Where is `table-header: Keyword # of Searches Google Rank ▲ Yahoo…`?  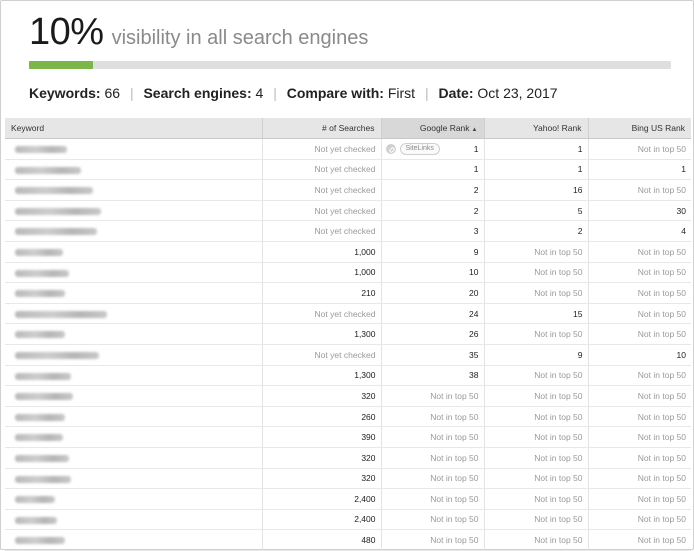 table-header: Keyword # of Searches Google Rank ▲ Yahoo… is located at coordinates (348, 128).